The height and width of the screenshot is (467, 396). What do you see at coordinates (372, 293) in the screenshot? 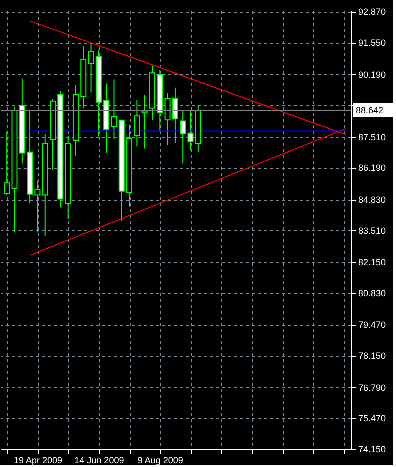
I see `y-tick-label: 80.830` at bounding box center [372, 293].